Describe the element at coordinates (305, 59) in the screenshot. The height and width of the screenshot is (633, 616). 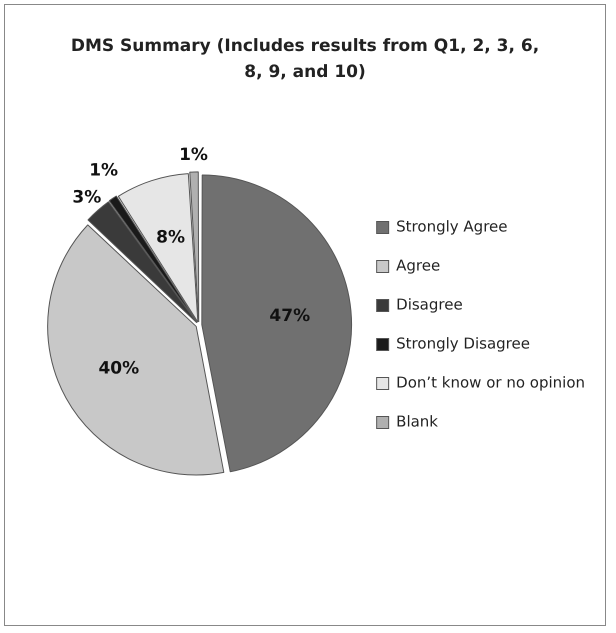
I see `chart-title: DMS Summary (Includes results from Q1, 2, 3, 6, 8, 9, and 10)` at that location.